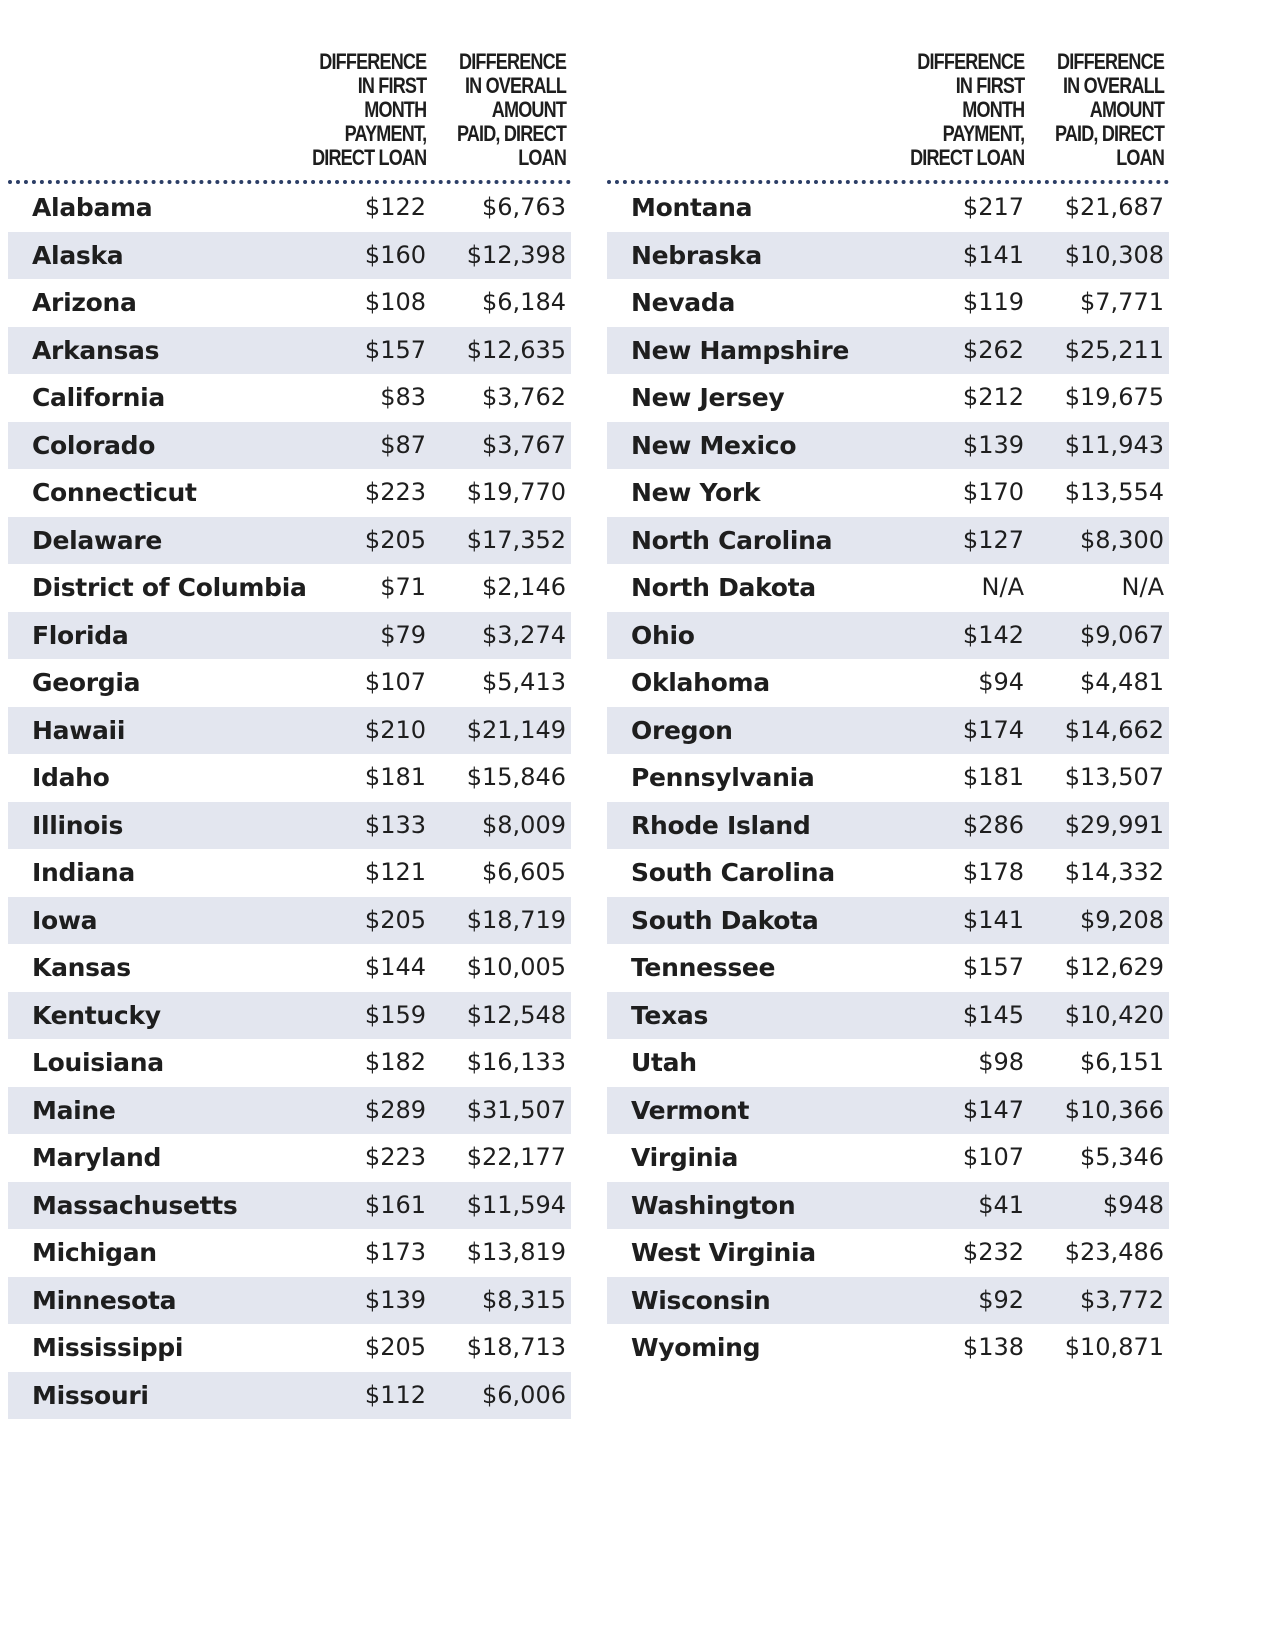 Image resolution: width=1275 pixels, height=1650 pixels. Describe the element at coordinates (1114, 349) in the screenshot. I see `overall-difference: $25,211` at that location.